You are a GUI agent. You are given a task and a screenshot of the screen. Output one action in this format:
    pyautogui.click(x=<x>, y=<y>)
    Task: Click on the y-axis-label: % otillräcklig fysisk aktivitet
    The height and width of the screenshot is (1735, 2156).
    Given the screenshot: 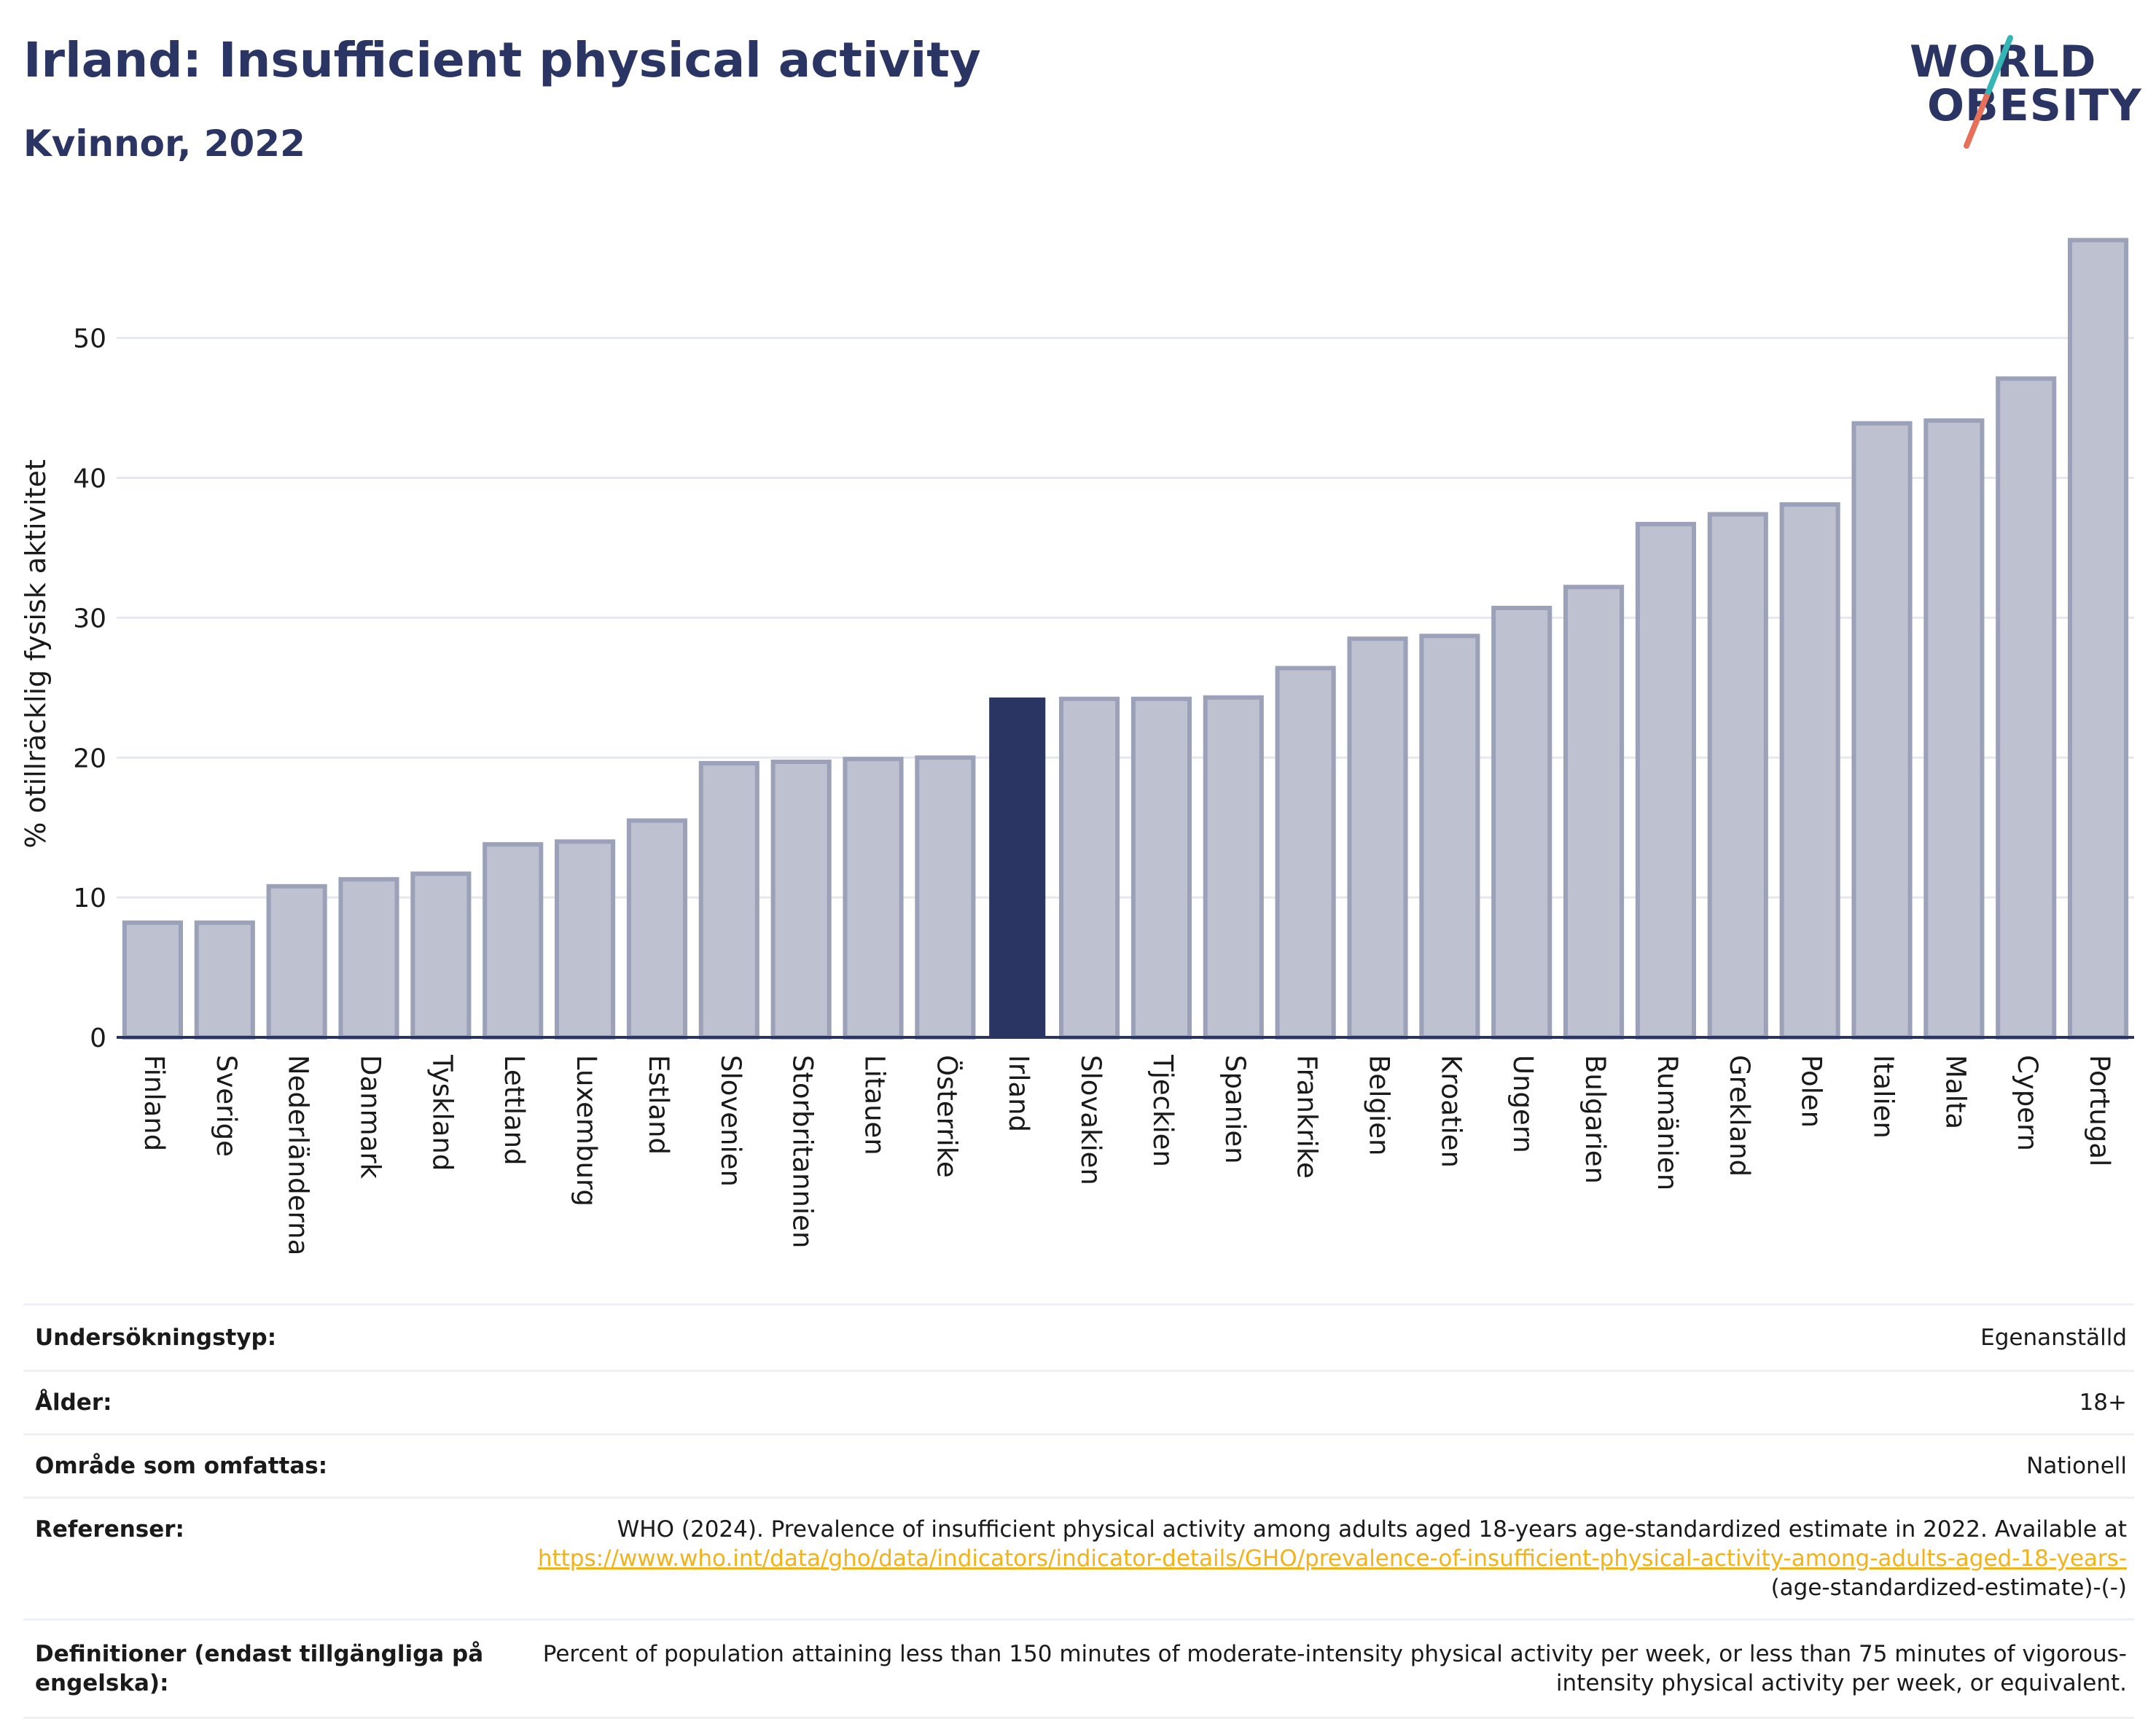 What is the action you would take?
    pyautogui.click(x=36, y=654)
    